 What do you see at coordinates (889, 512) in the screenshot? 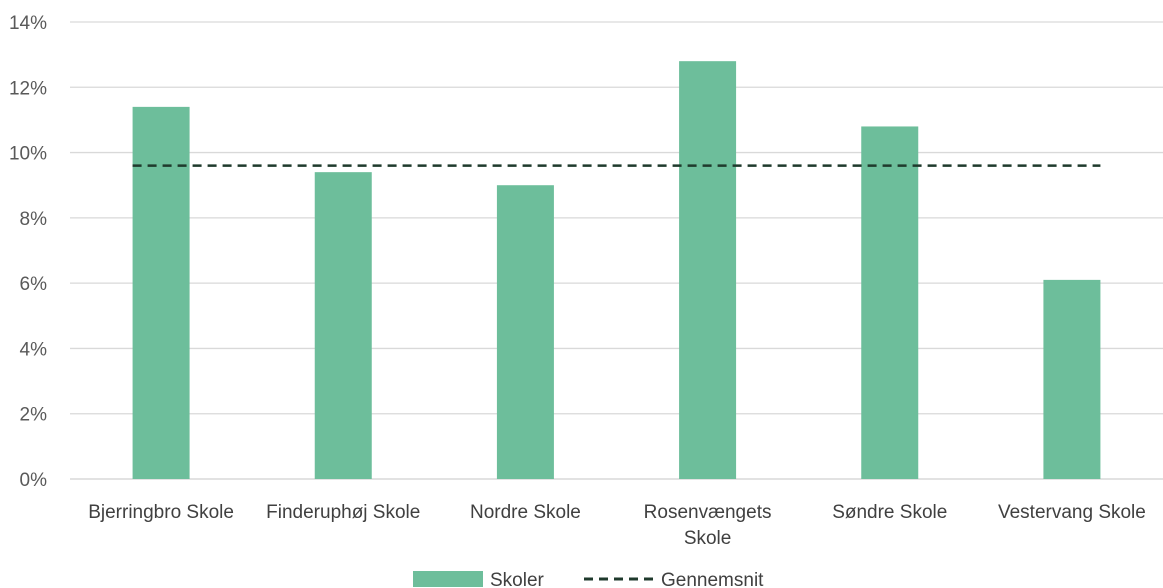
I see `x-tick-label: Søndre Skole` at bounding box center [889, 512].